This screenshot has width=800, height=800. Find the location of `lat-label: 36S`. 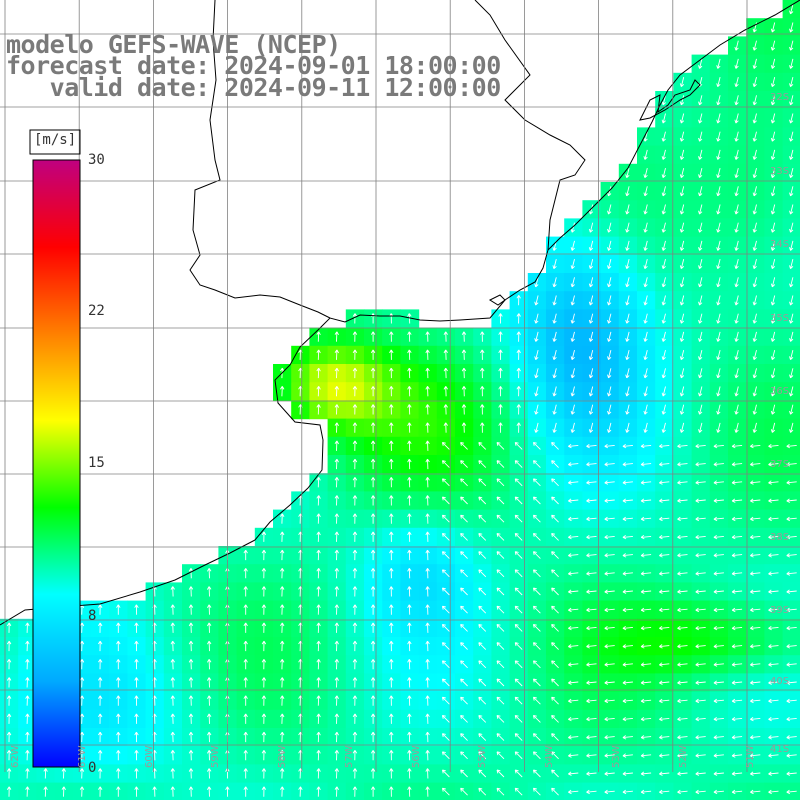

lat-label: 36S is located at coordinates (780, 391).